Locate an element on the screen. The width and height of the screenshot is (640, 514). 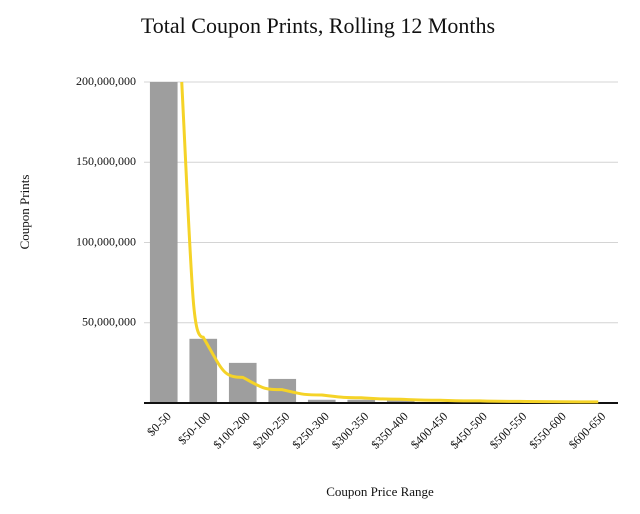
chart-title: Total Coupon Prints, Rolling 12 Months is located at coordinates (318, 25).